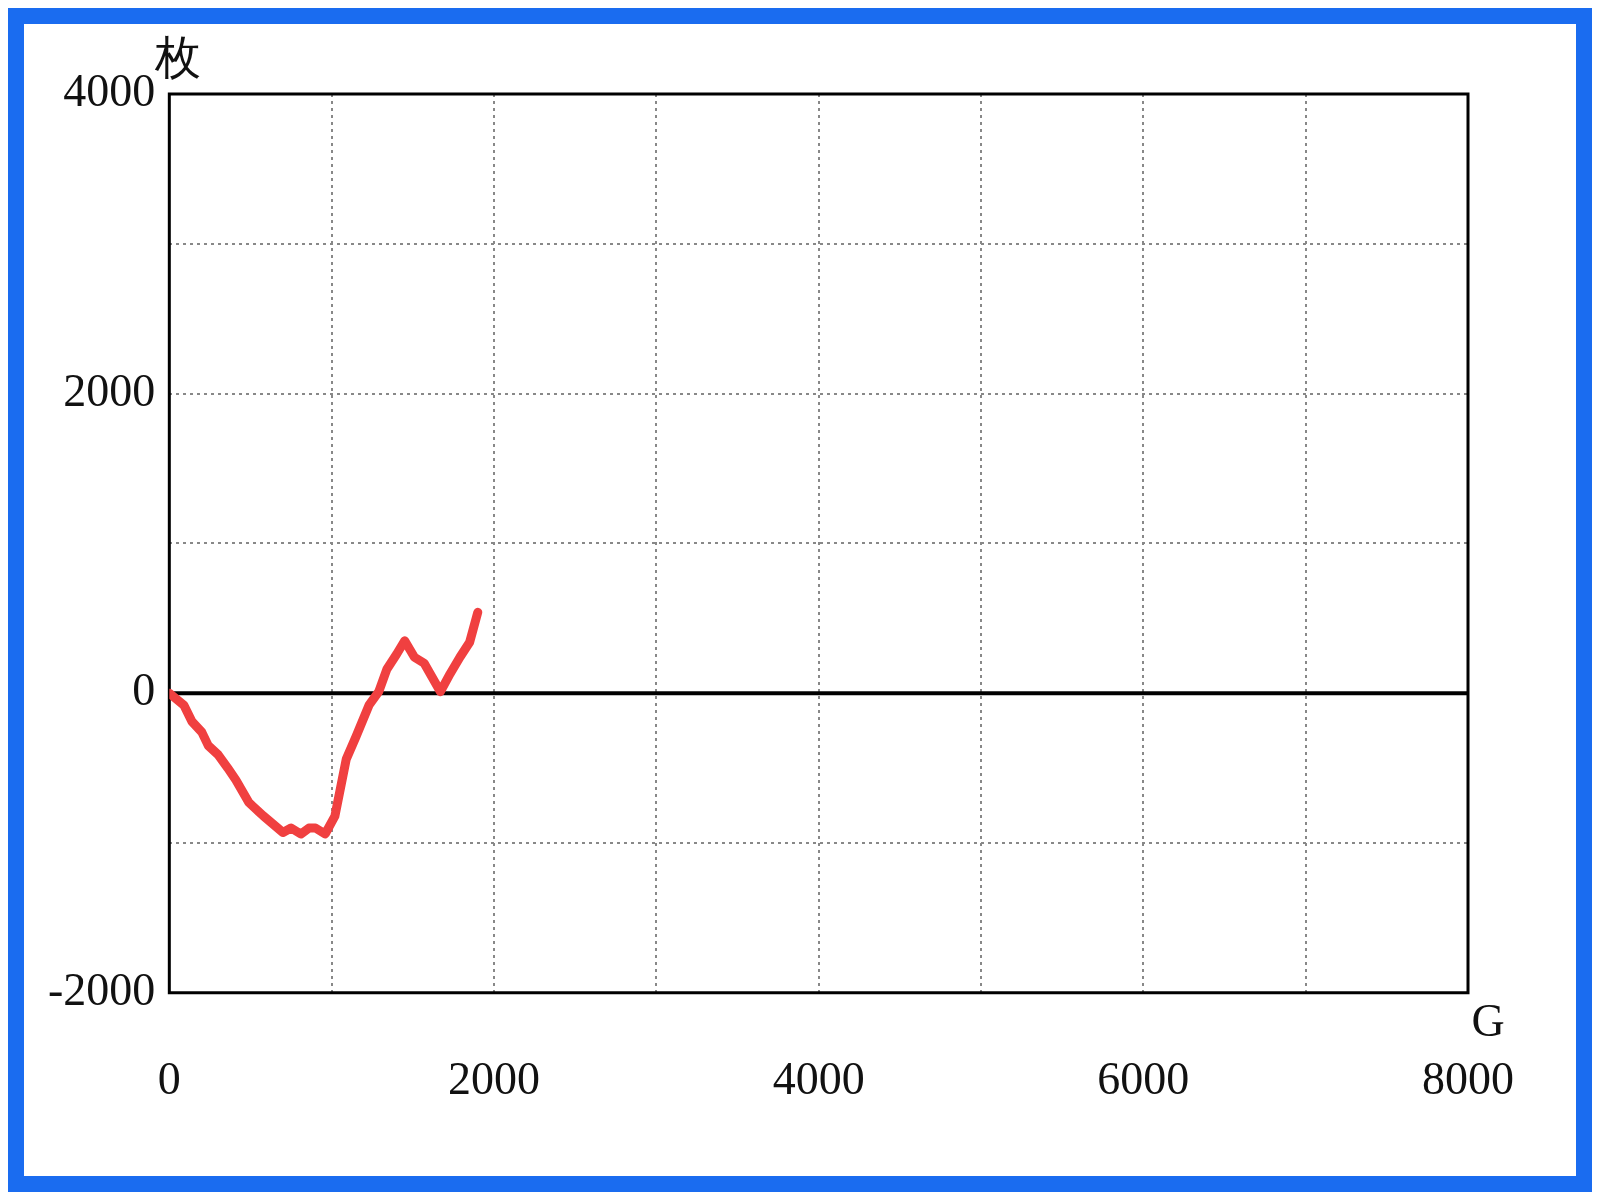 The width and height of the screenshot is (1600, 1200). What do you see at coordinates (101, 989) in the screenshot?
I see `y-tick-label: -2000` at bounding box center [101, 989].